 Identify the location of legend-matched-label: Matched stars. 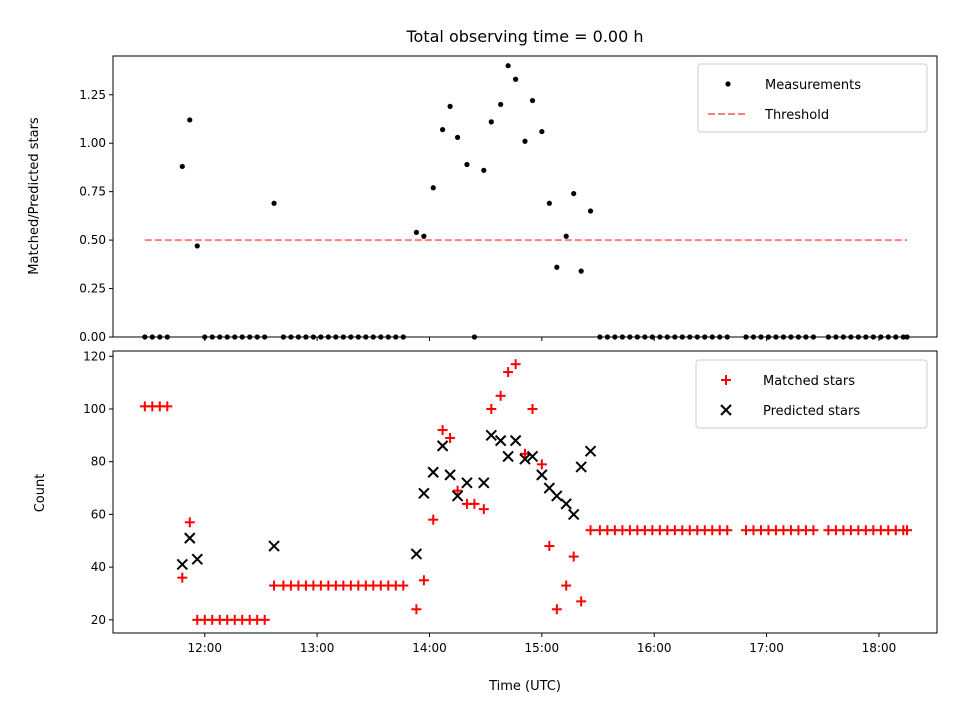
(809, 381).